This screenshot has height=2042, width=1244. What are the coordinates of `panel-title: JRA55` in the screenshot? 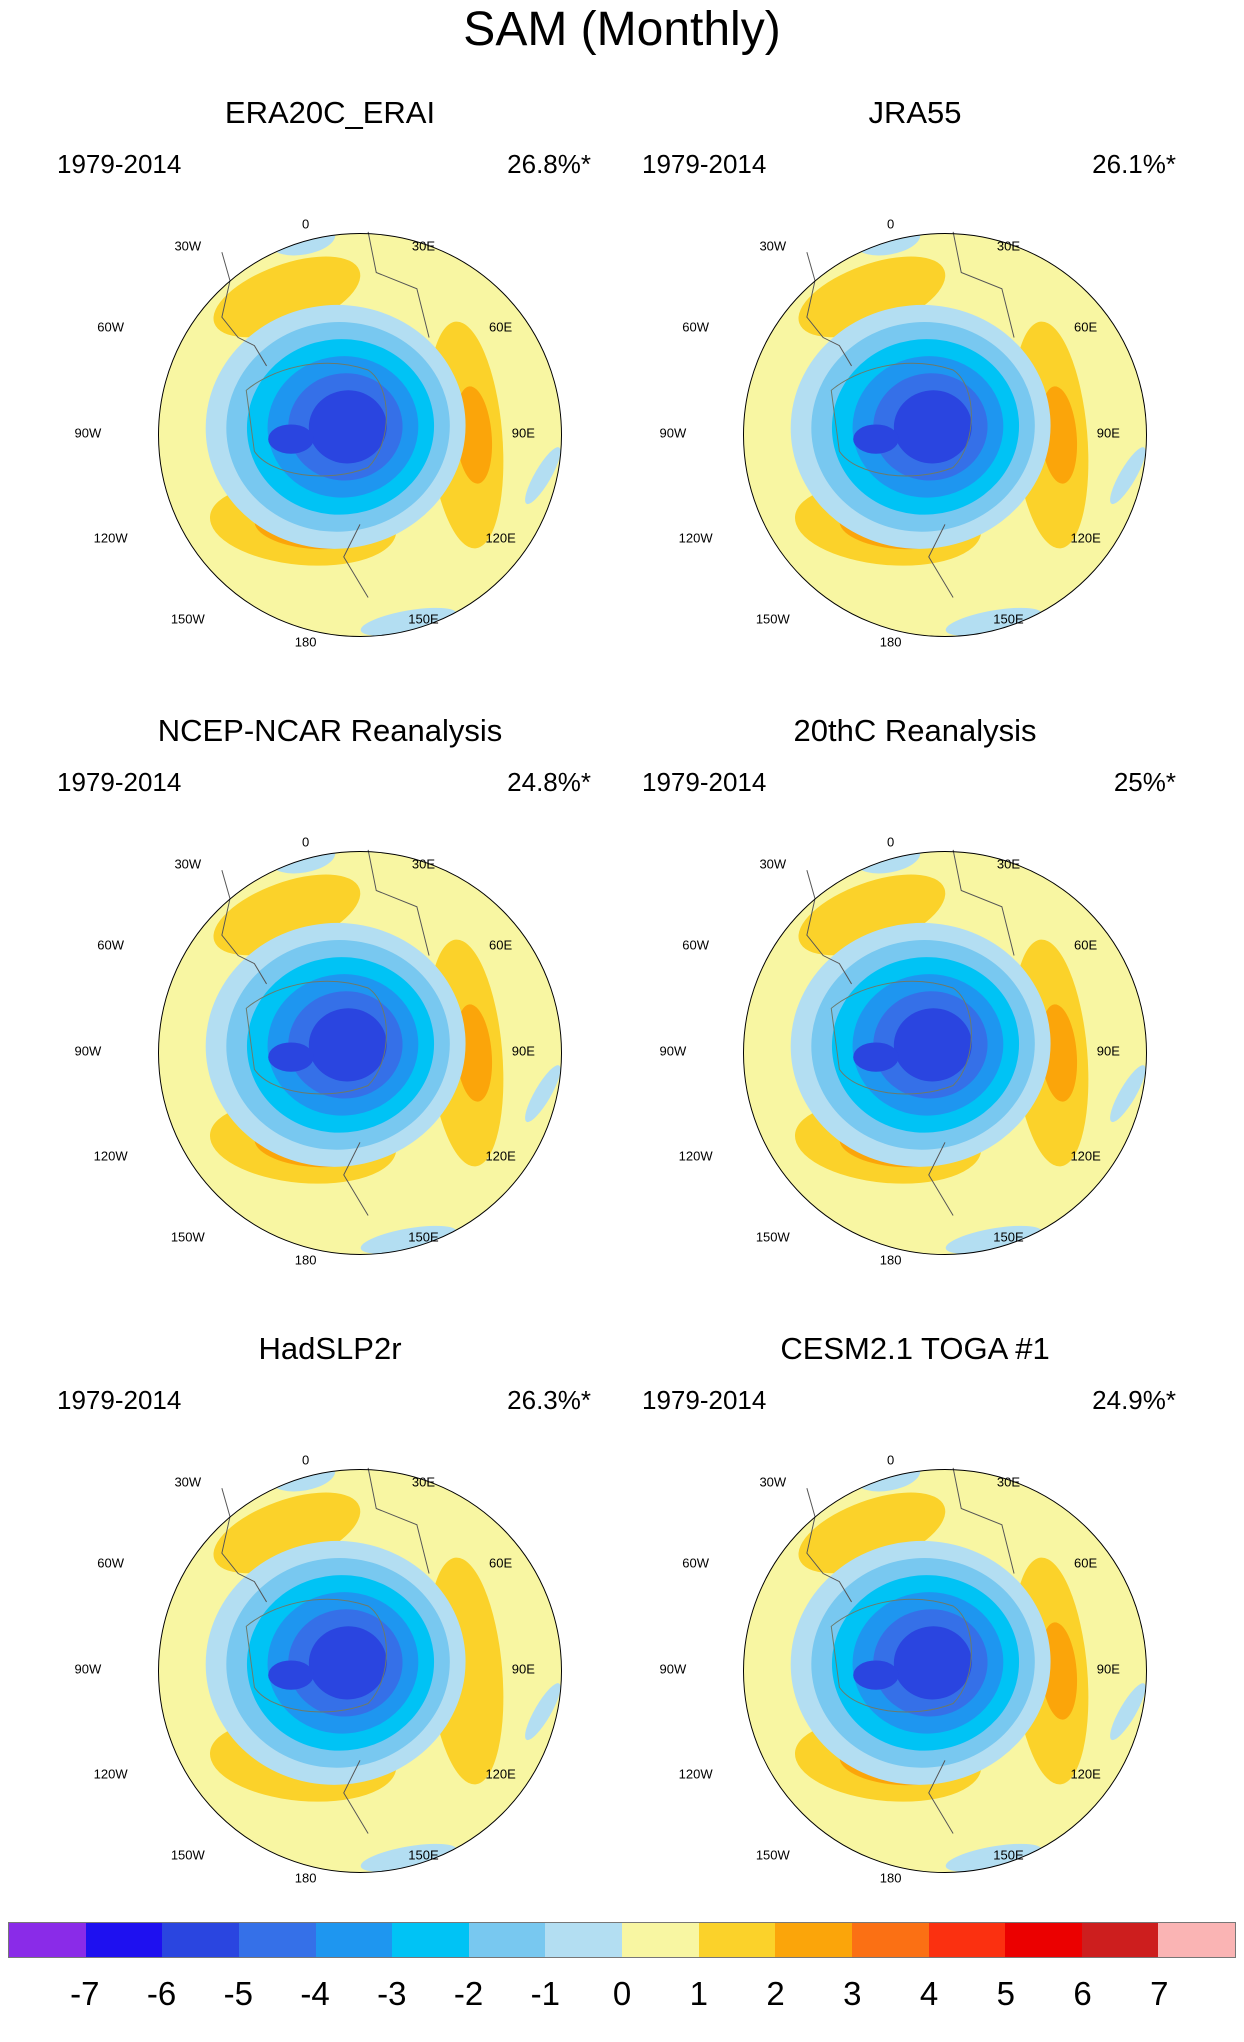 It's located at (915, 112).